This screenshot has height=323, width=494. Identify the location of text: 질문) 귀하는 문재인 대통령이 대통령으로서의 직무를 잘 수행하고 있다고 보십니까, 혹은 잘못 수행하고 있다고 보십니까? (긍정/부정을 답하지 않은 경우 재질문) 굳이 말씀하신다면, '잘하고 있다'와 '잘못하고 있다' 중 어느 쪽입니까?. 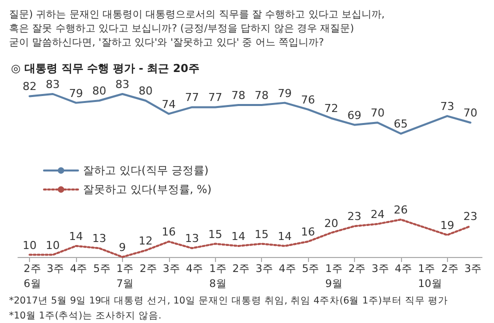
(197, 29).